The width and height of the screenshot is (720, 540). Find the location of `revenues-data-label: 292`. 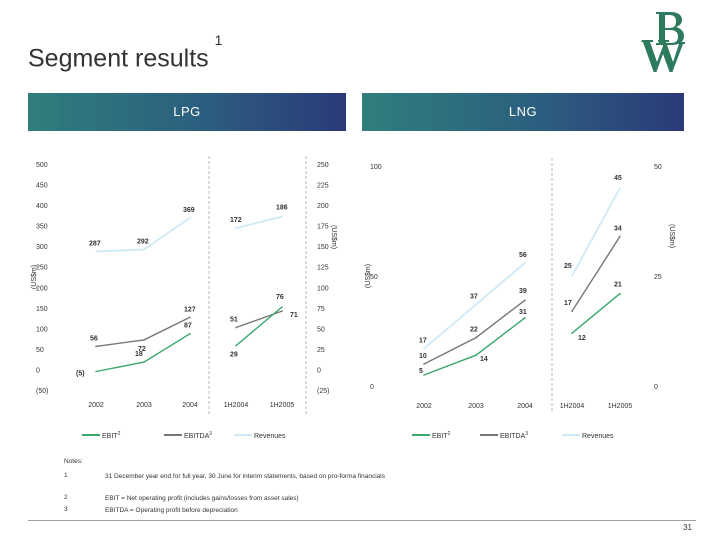

revenues-data-label: 292 is located at coordinates (143, 241).